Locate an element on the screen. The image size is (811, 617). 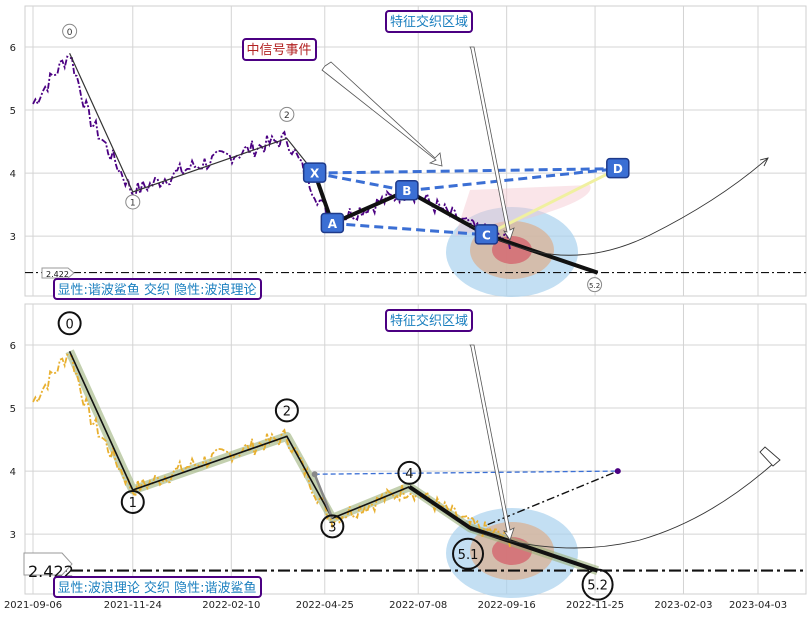
bottom-wave-label: 3 is located at coordinates (332, 527).